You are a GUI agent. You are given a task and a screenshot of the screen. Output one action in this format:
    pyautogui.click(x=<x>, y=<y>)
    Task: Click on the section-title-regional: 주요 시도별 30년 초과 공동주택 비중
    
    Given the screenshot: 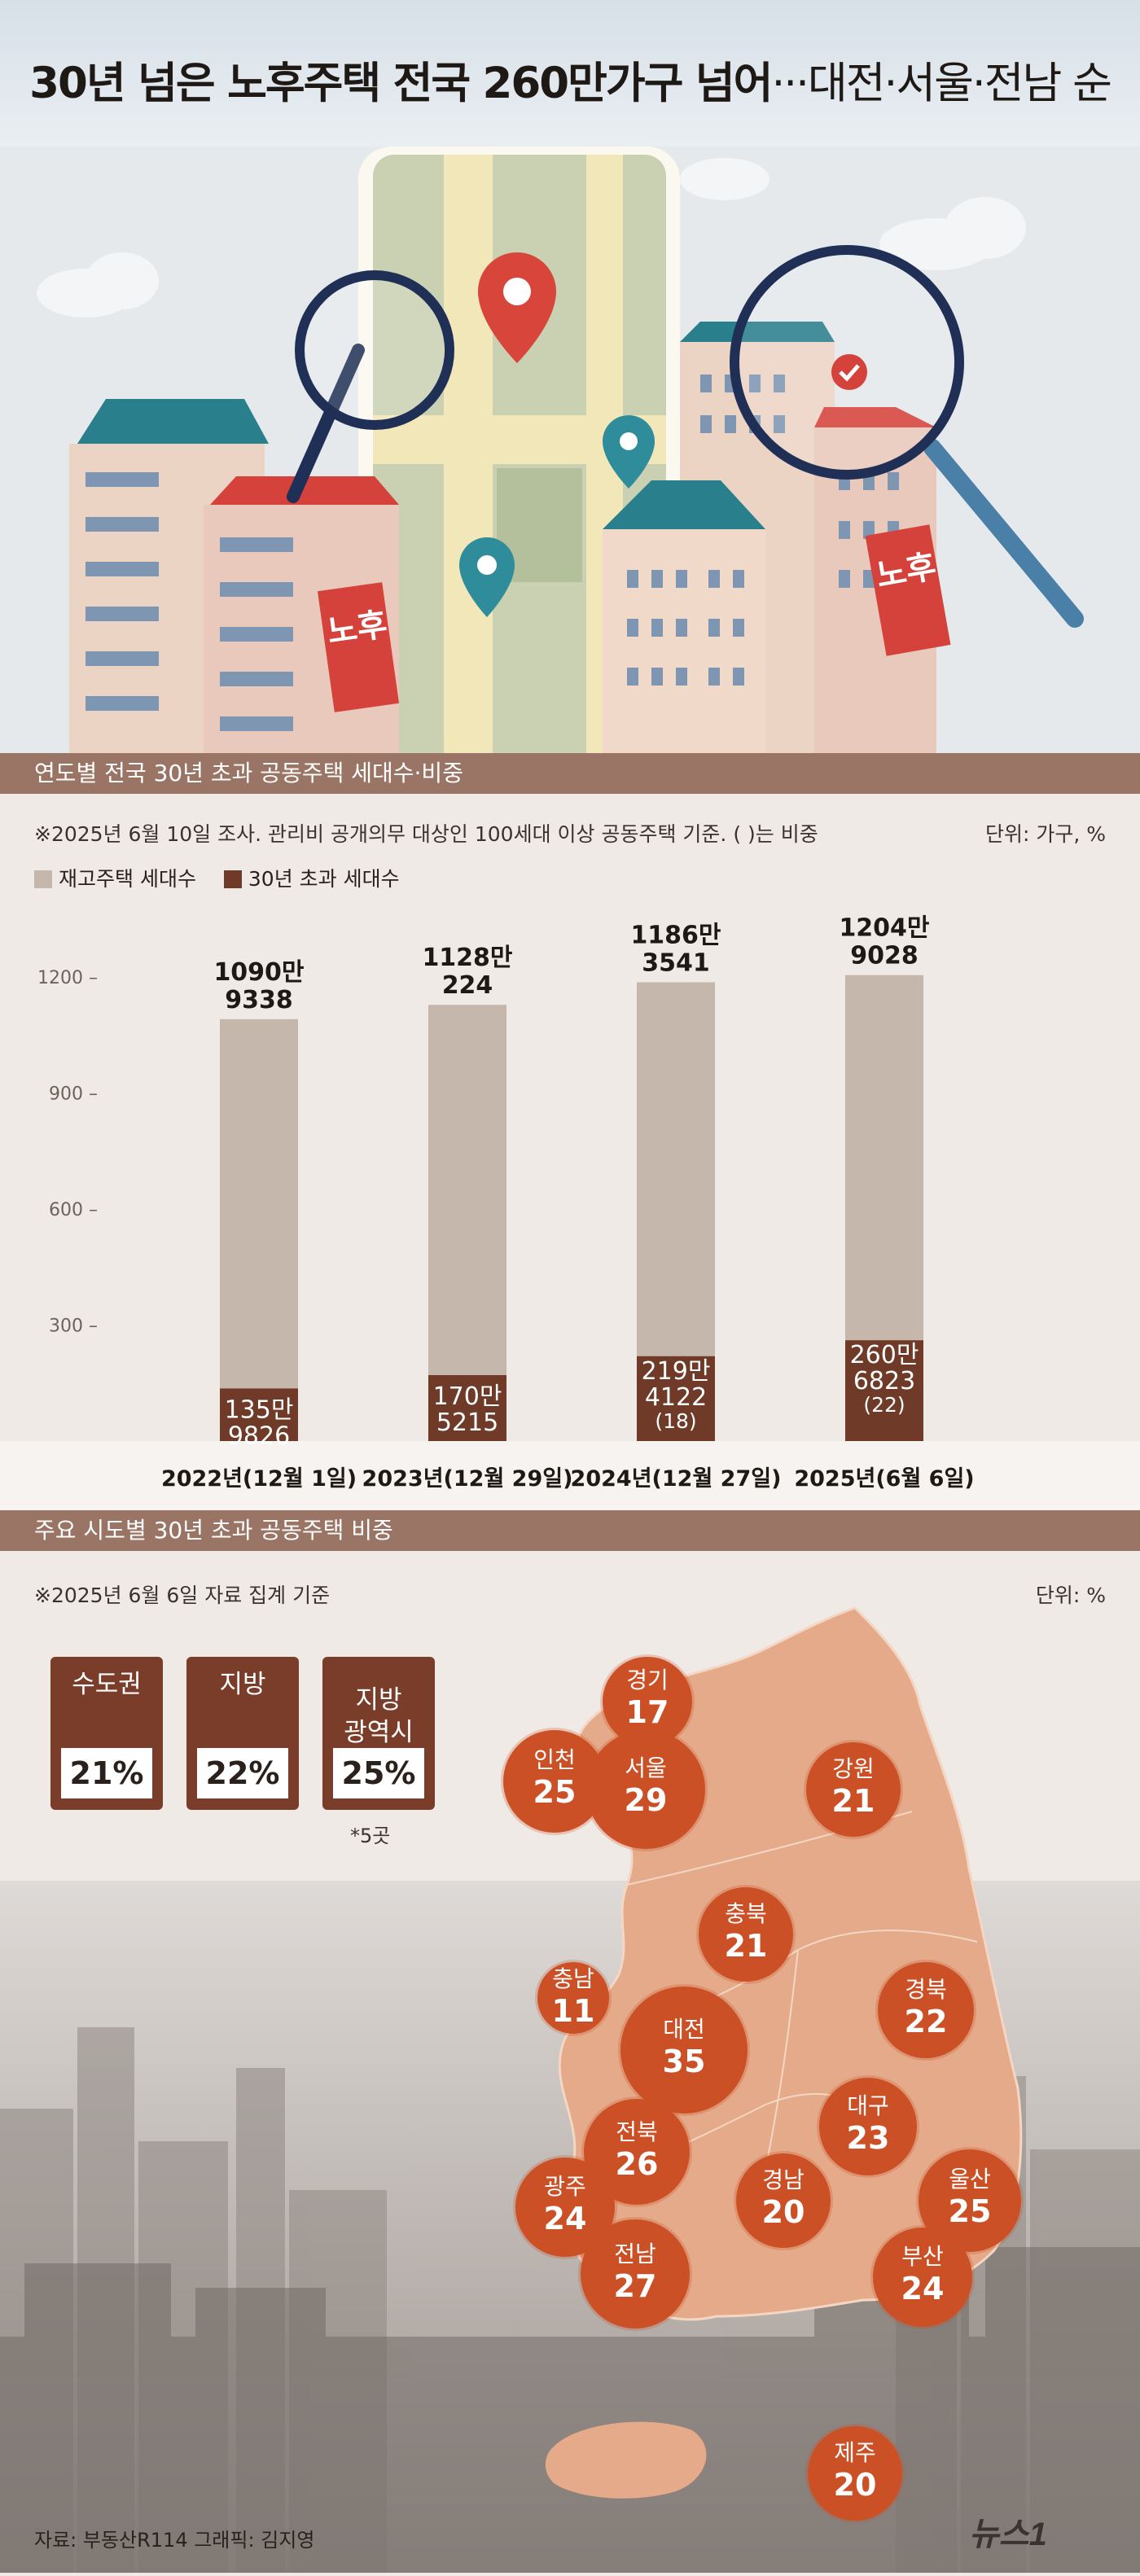 What is the action you would take?
    pyautogui.click(x=214, y=1530)
    